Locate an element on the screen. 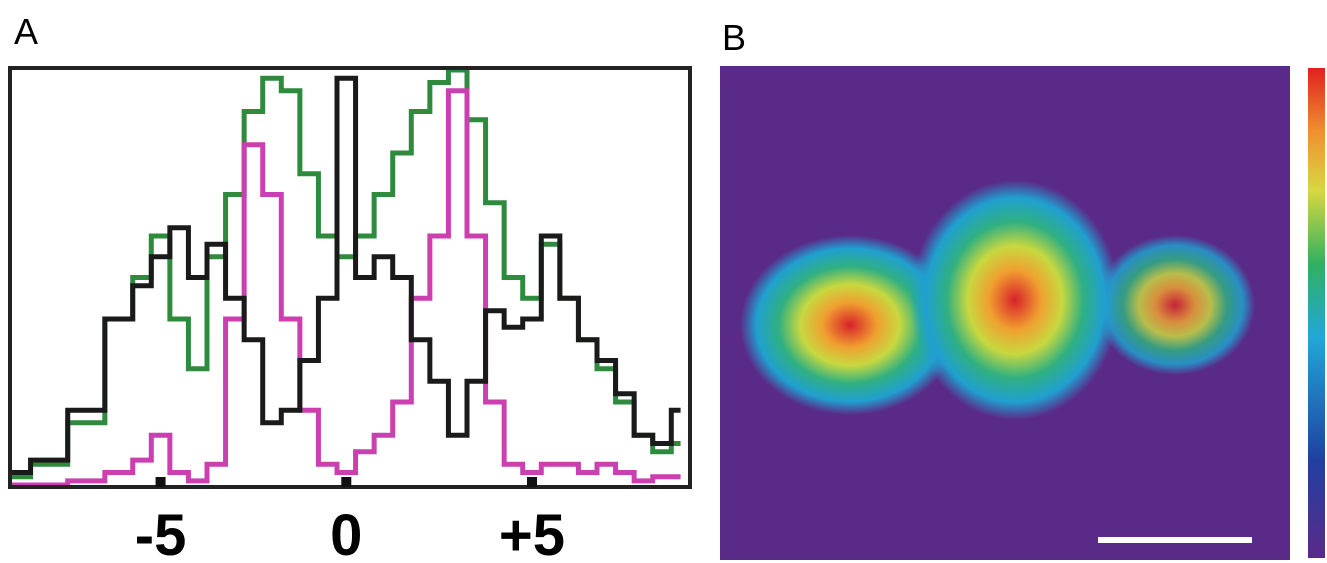 The height and width of the screenshot is (563, 1327). x-tick-label: 0 is located at coordinates (346, 533).